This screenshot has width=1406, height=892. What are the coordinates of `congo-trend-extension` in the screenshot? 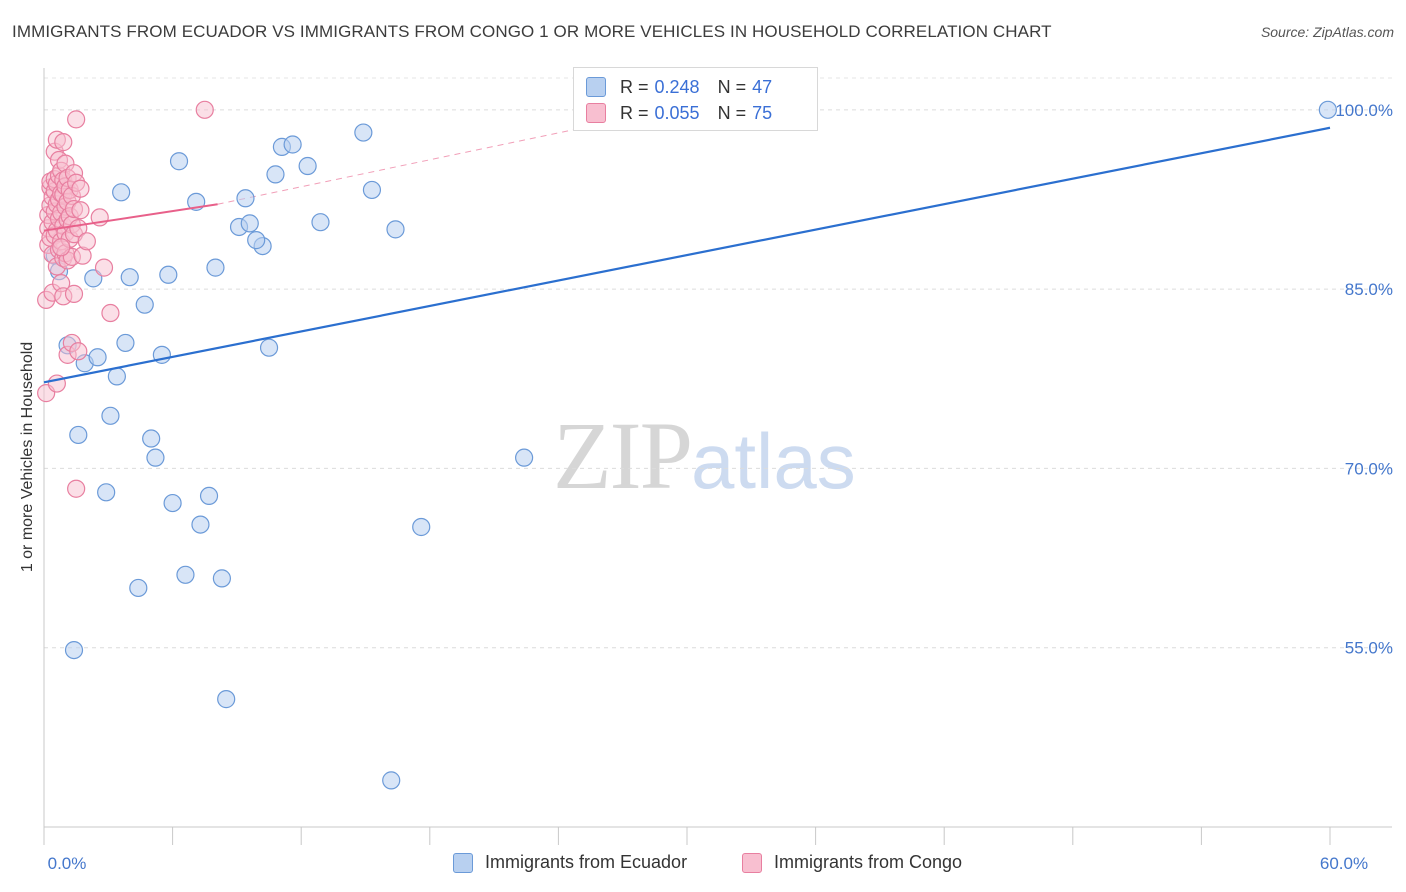 It's located at (420, 161).